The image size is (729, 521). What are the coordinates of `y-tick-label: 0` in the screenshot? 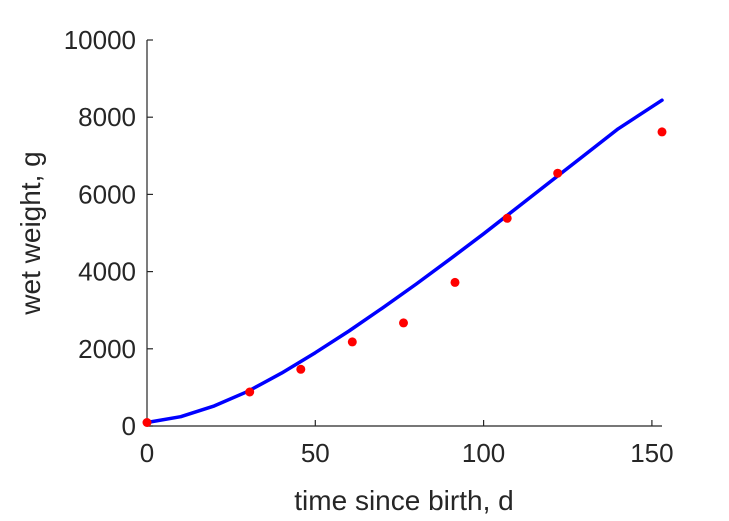 It's located at (129, 426).